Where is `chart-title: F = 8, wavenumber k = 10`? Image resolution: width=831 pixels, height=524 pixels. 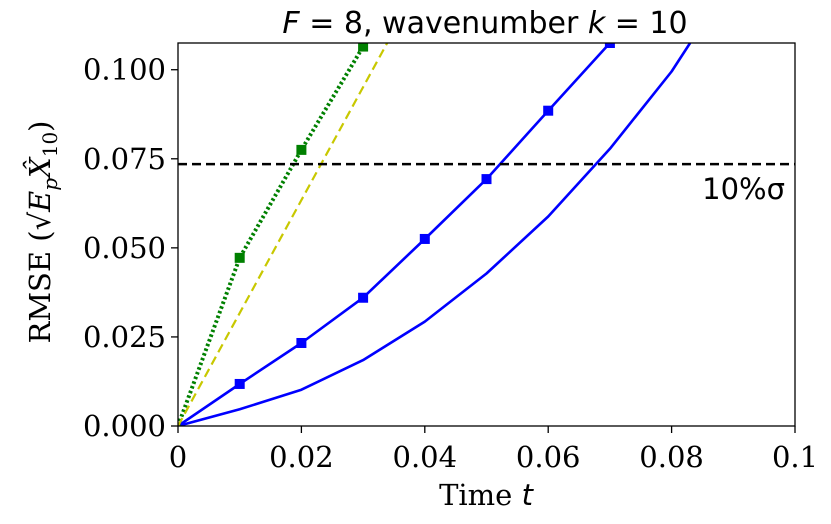 chart-title: F = 8, wavenumber k = 10 is located at coordinates (484, 23).